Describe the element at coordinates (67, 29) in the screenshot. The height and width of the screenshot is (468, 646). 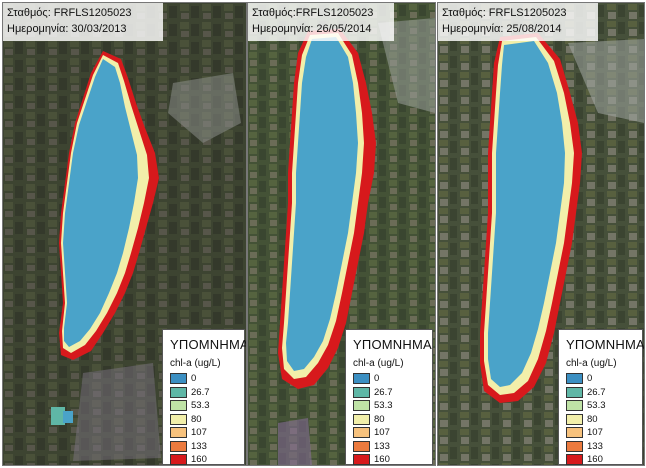
I see `date-label: Ημερομηνία: 30/03/2013` at that location.